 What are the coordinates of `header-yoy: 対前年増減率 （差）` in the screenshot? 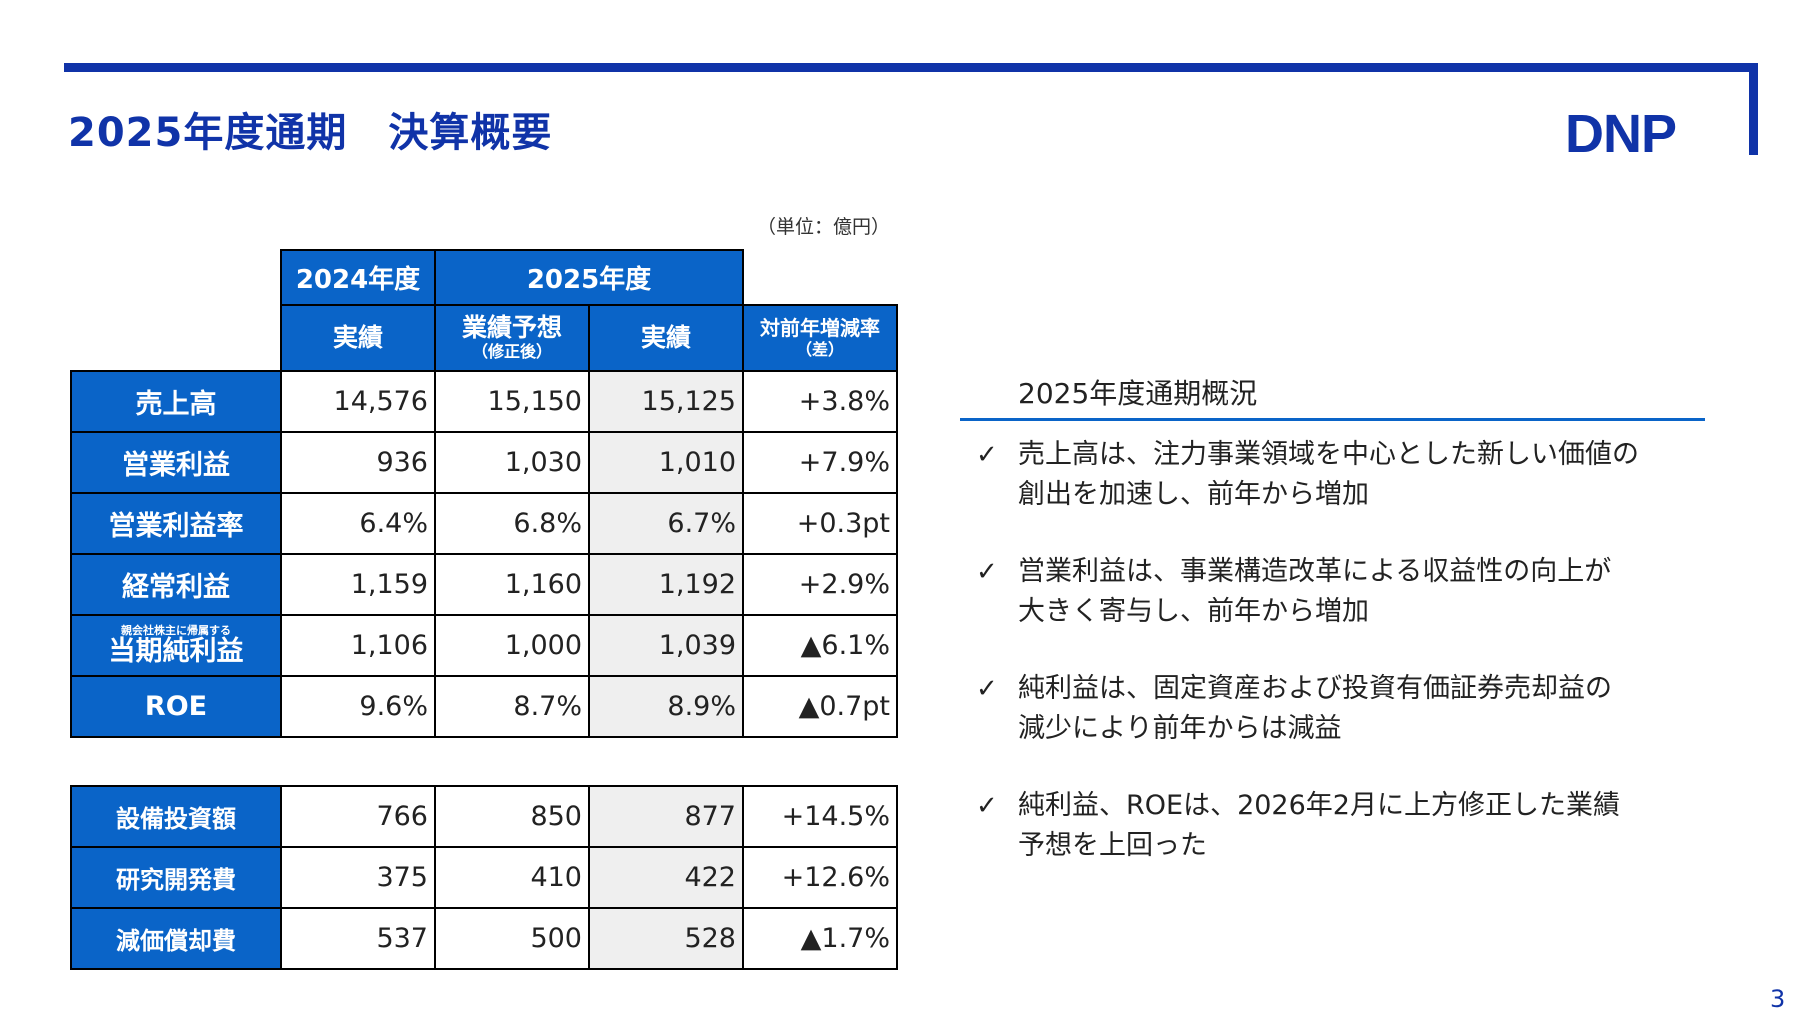 It's located at (820, 338).